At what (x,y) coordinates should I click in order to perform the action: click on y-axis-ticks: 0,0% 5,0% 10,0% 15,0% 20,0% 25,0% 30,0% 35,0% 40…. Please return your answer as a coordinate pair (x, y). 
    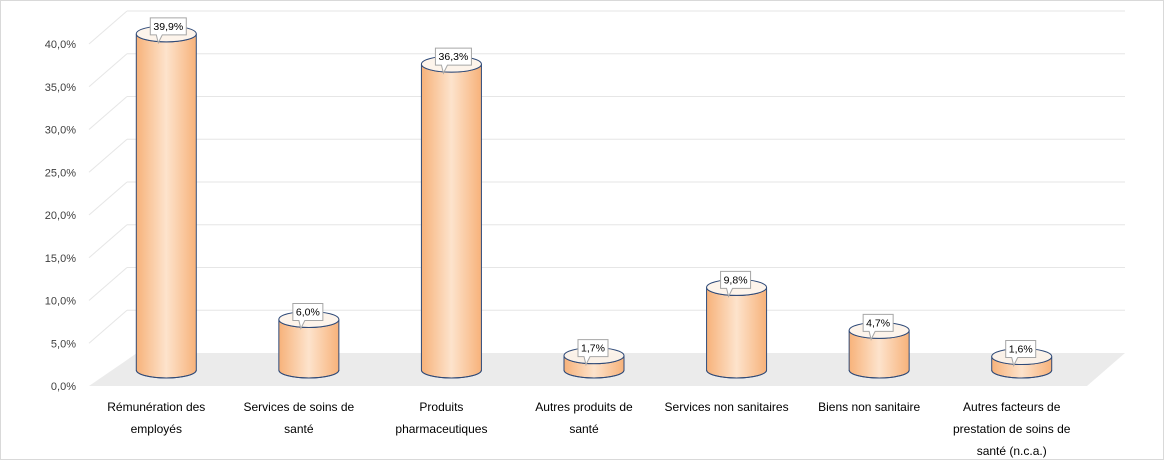
    Looking at the image, I should click on (60, 216).